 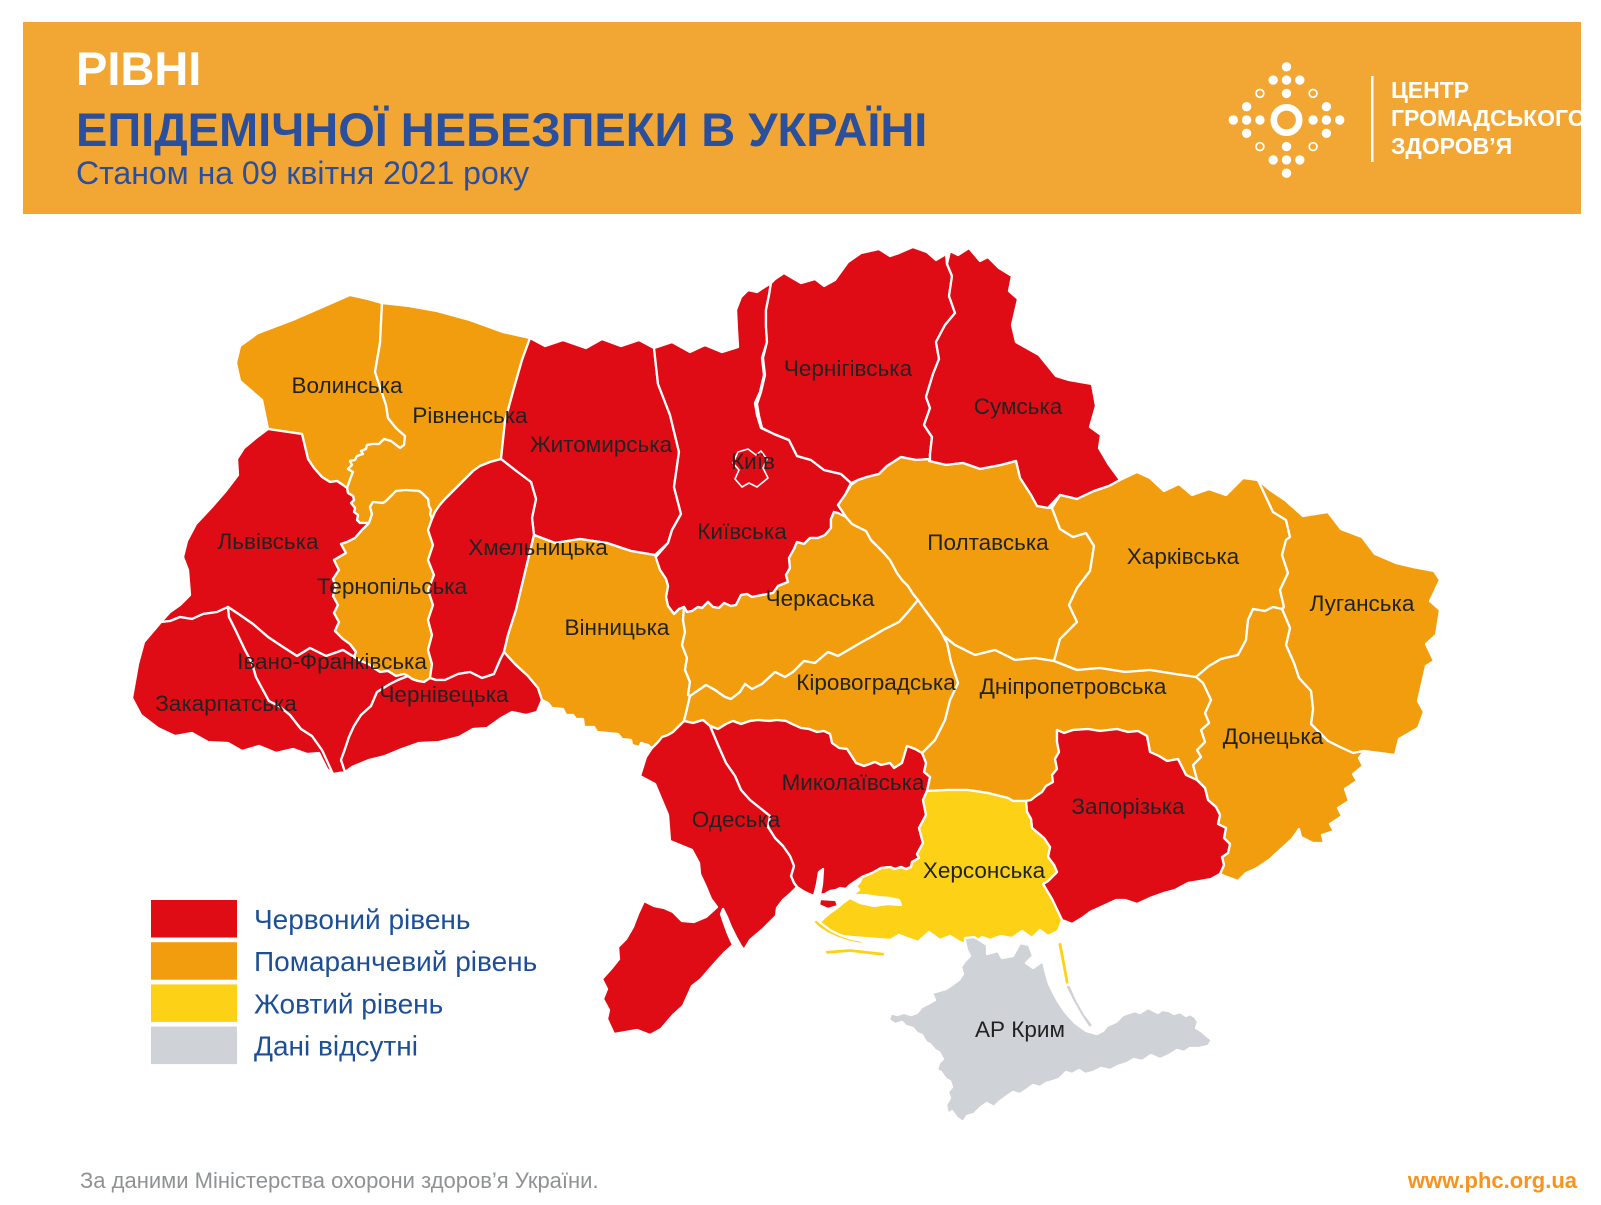 What do you see at coordinates (1273, 736) in the screenshot?
I see `svg-text: Донецька` at bounding box center [1273, 736].